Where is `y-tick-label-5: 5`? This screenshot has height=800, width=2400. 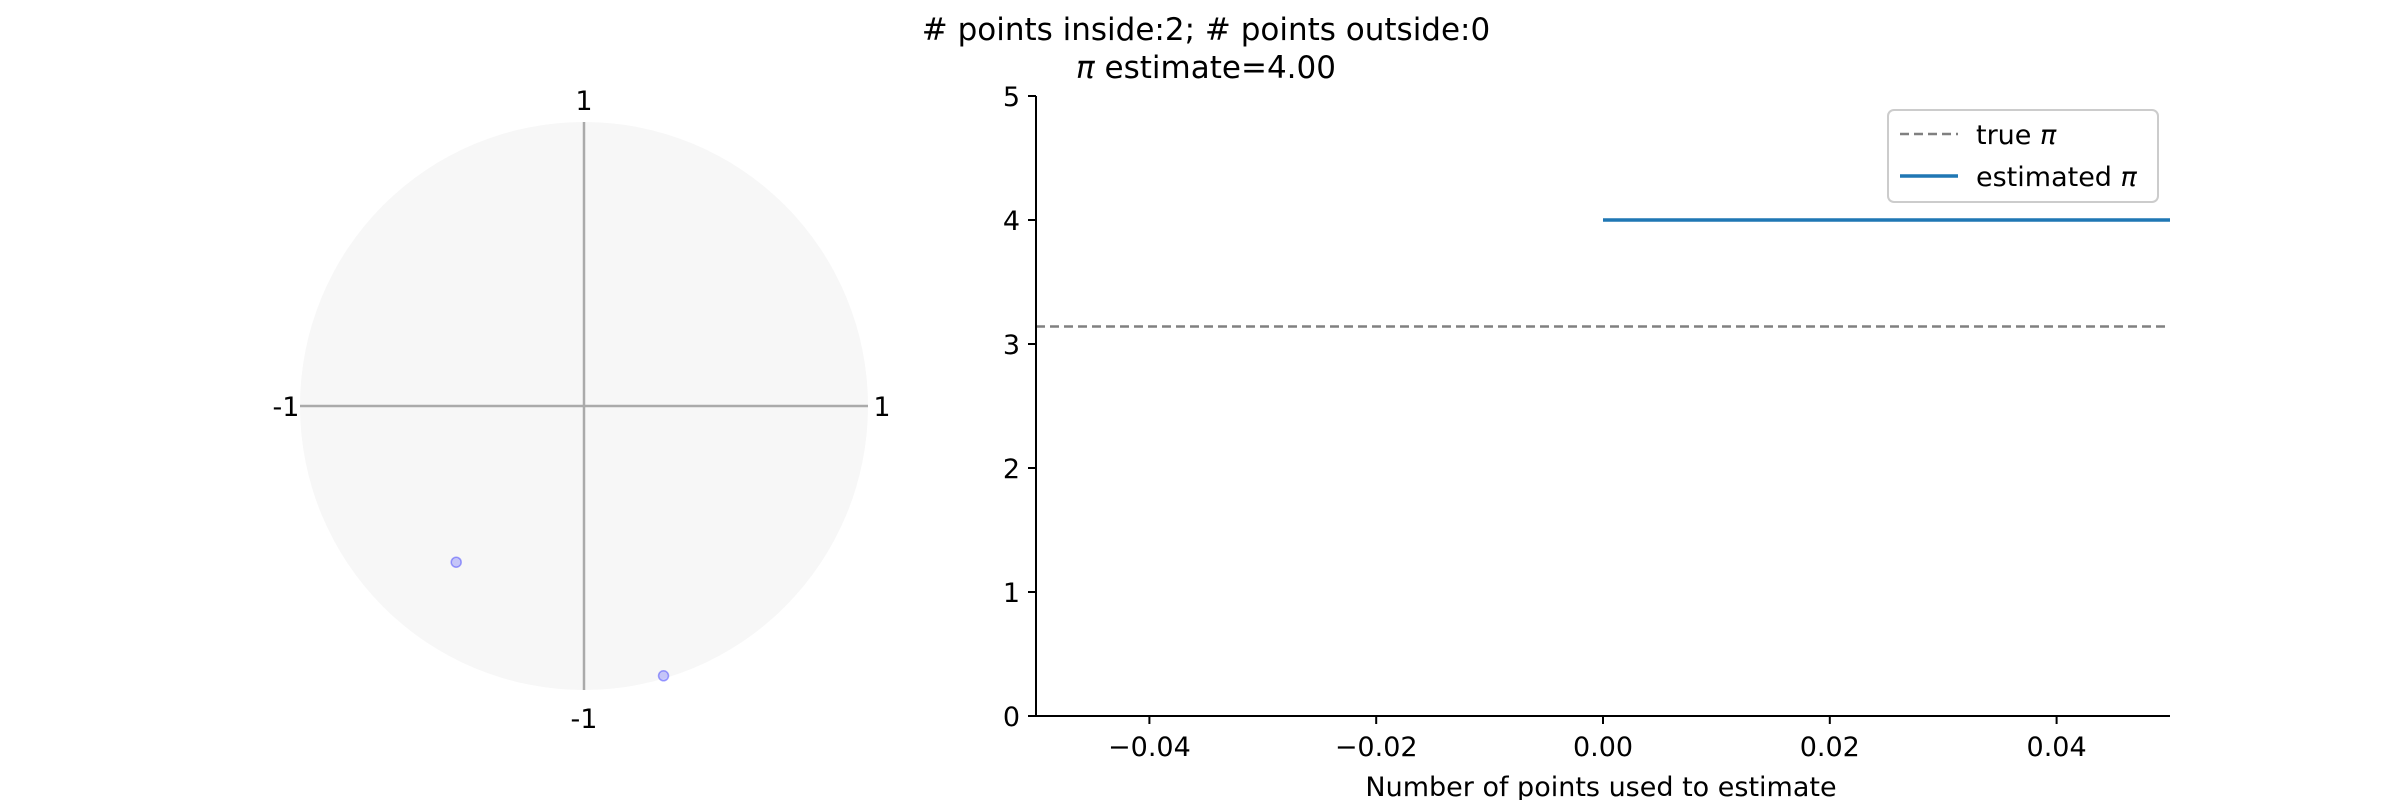 y-tick-label-5: 5 is located at coordinates (1011, 97).